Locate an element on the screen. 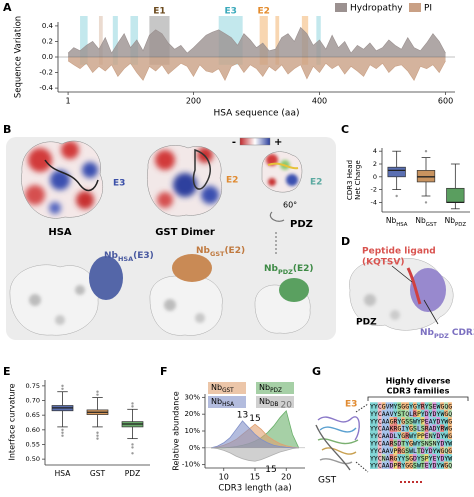 The image size is (474, 497). x-axis-label: HSA sequence (aa) is located at coordinates (257, 114).